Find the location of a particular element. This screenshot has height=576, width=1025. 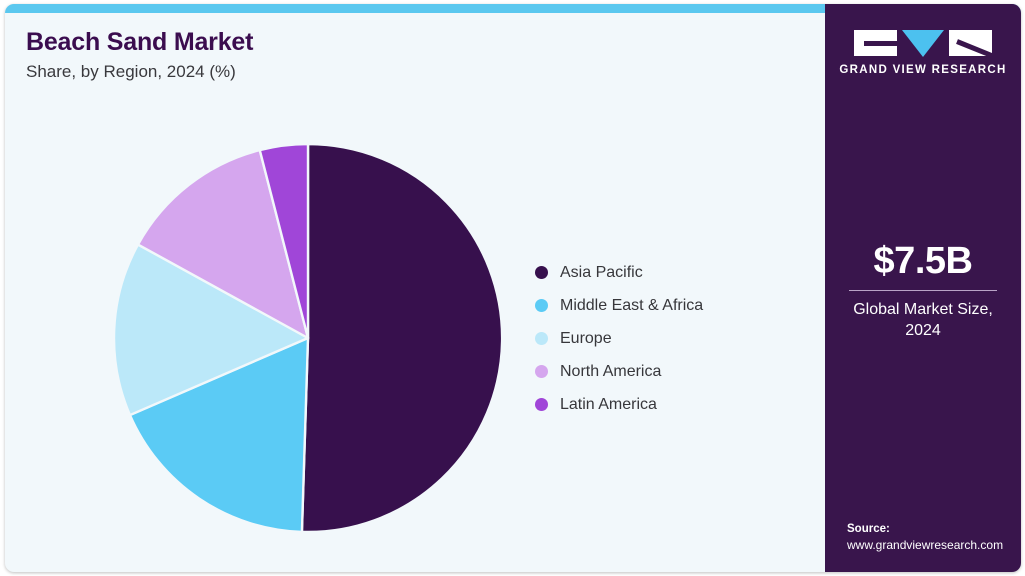

market-size-value: $7.5B is located at coordinates (923, 261).